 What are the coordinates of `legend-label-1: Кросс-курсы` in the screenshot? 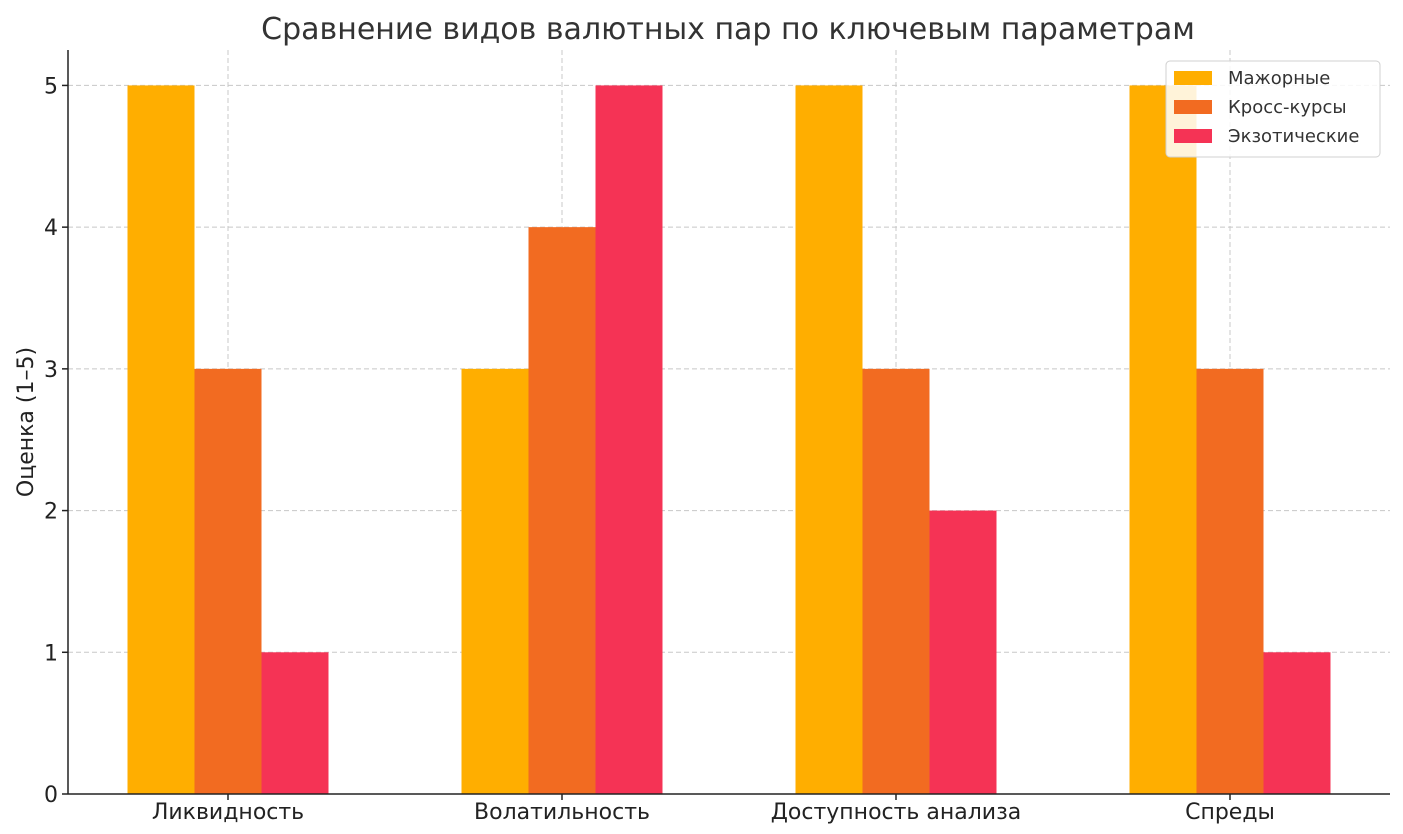 It's located at (1287, 107).